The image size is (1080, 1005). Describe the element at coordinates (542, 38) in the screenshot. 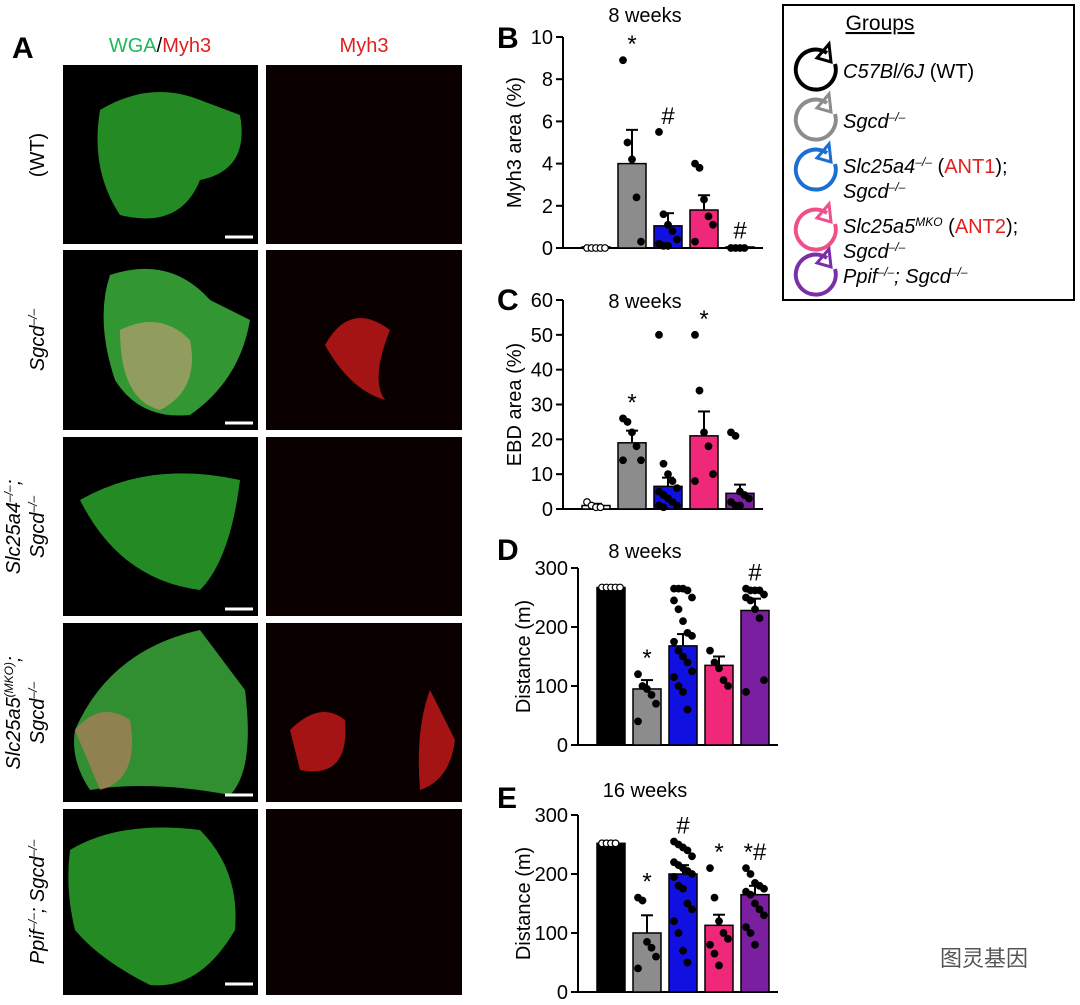

I see `y-tick-label: 10` at that location.